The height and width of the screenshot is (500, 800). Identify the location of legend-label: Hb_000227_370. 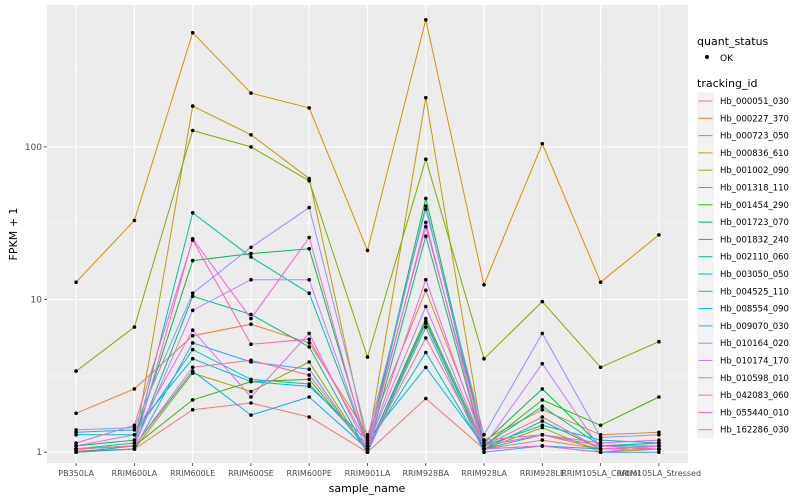
(754, 119).